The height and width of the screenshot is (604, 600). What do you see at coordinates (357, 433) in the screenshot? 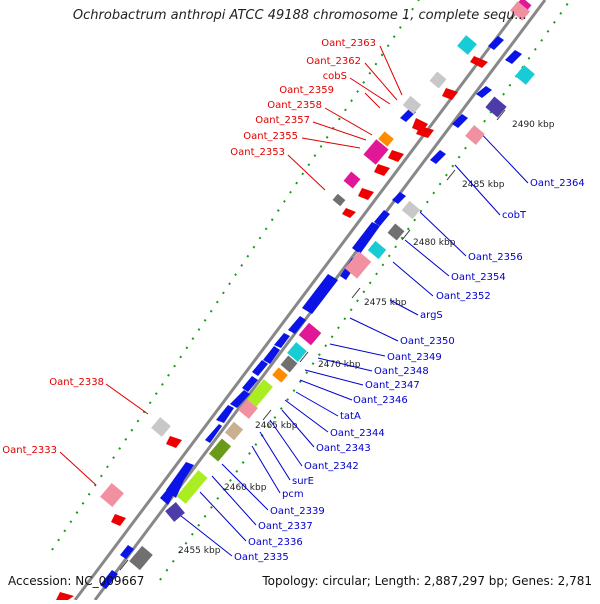
I see `gene-label-forward: Oant_2344` at bounding box center [357, 433].